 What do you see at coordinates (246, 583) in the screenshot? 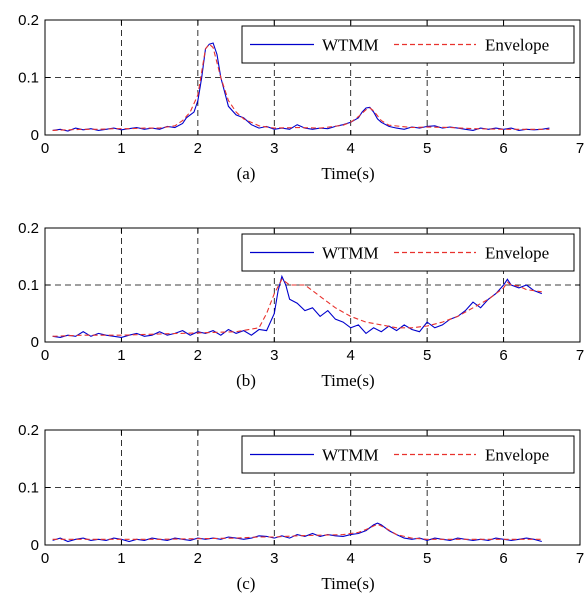
I see `panel-label: (c)` at bounding box center [246, 583].